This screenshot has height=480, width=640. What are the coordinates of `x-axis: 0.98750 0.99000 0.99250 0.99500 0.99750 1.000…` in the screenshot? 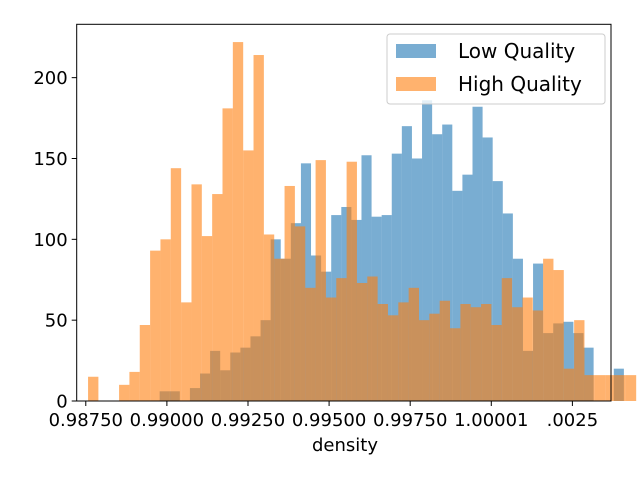 It's located at (324, 416).